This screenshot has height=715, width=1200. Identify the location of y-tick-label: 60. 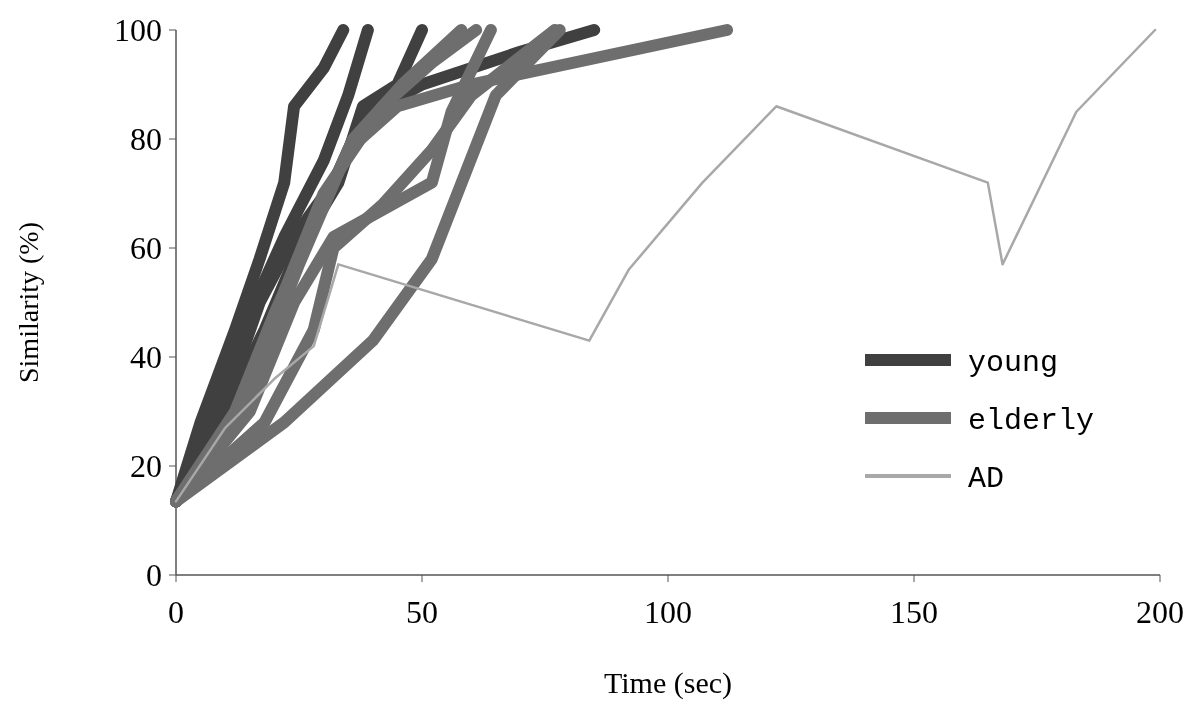
(146, 248).